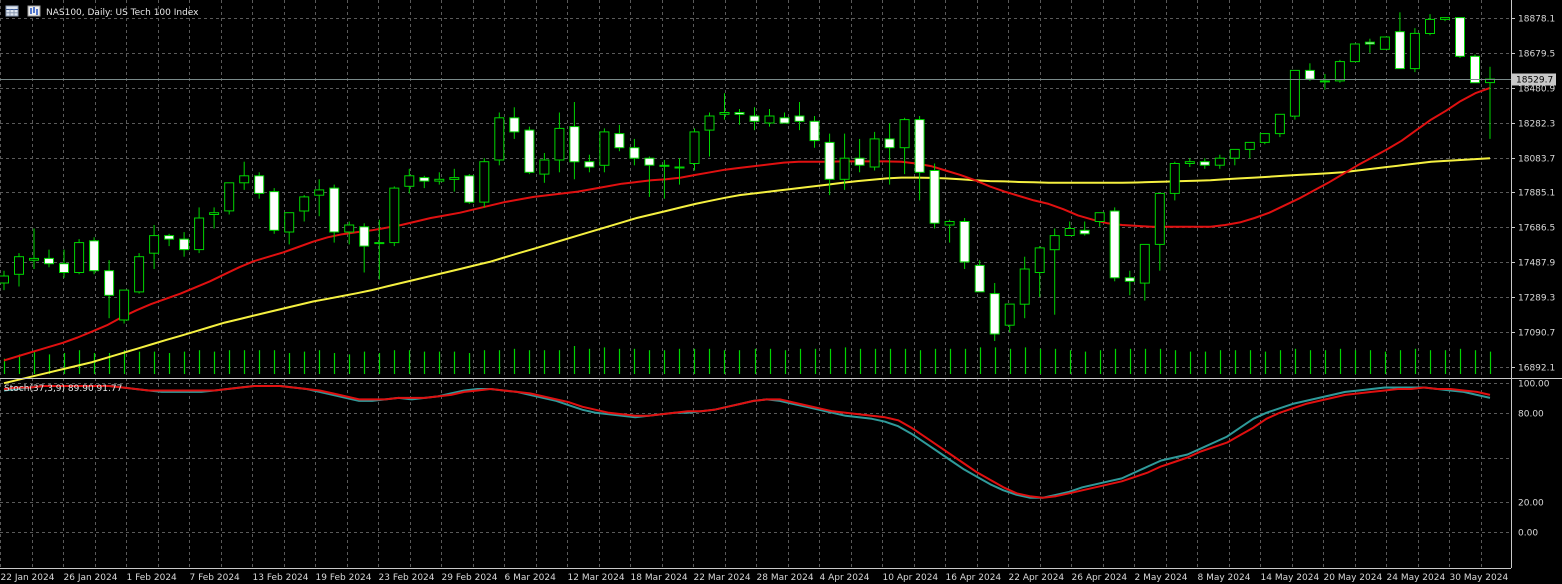  I want to click on y-tick-label: 17289.3, so click(1536, 299).